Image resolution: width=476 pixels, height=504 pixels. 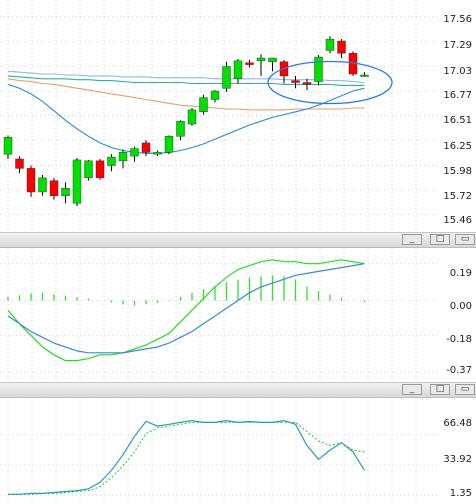 What do you see at coordinates (457, 19) in the screenshot?
I see `price-tick: 17.56` at bounding box center [457, 19].